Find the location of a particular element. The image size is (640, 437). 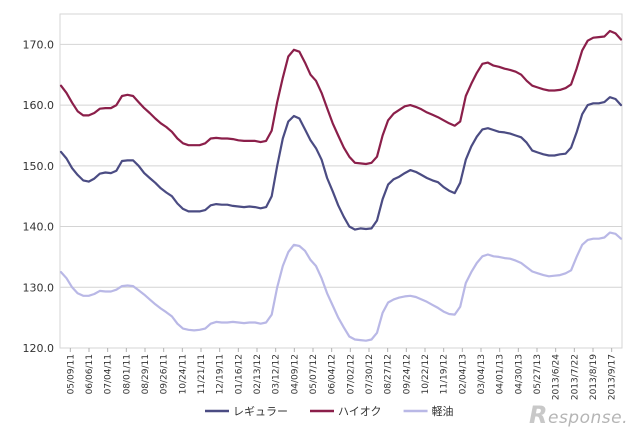

x-tick-label: 12/19/11 is located at coordinates (221, 374).